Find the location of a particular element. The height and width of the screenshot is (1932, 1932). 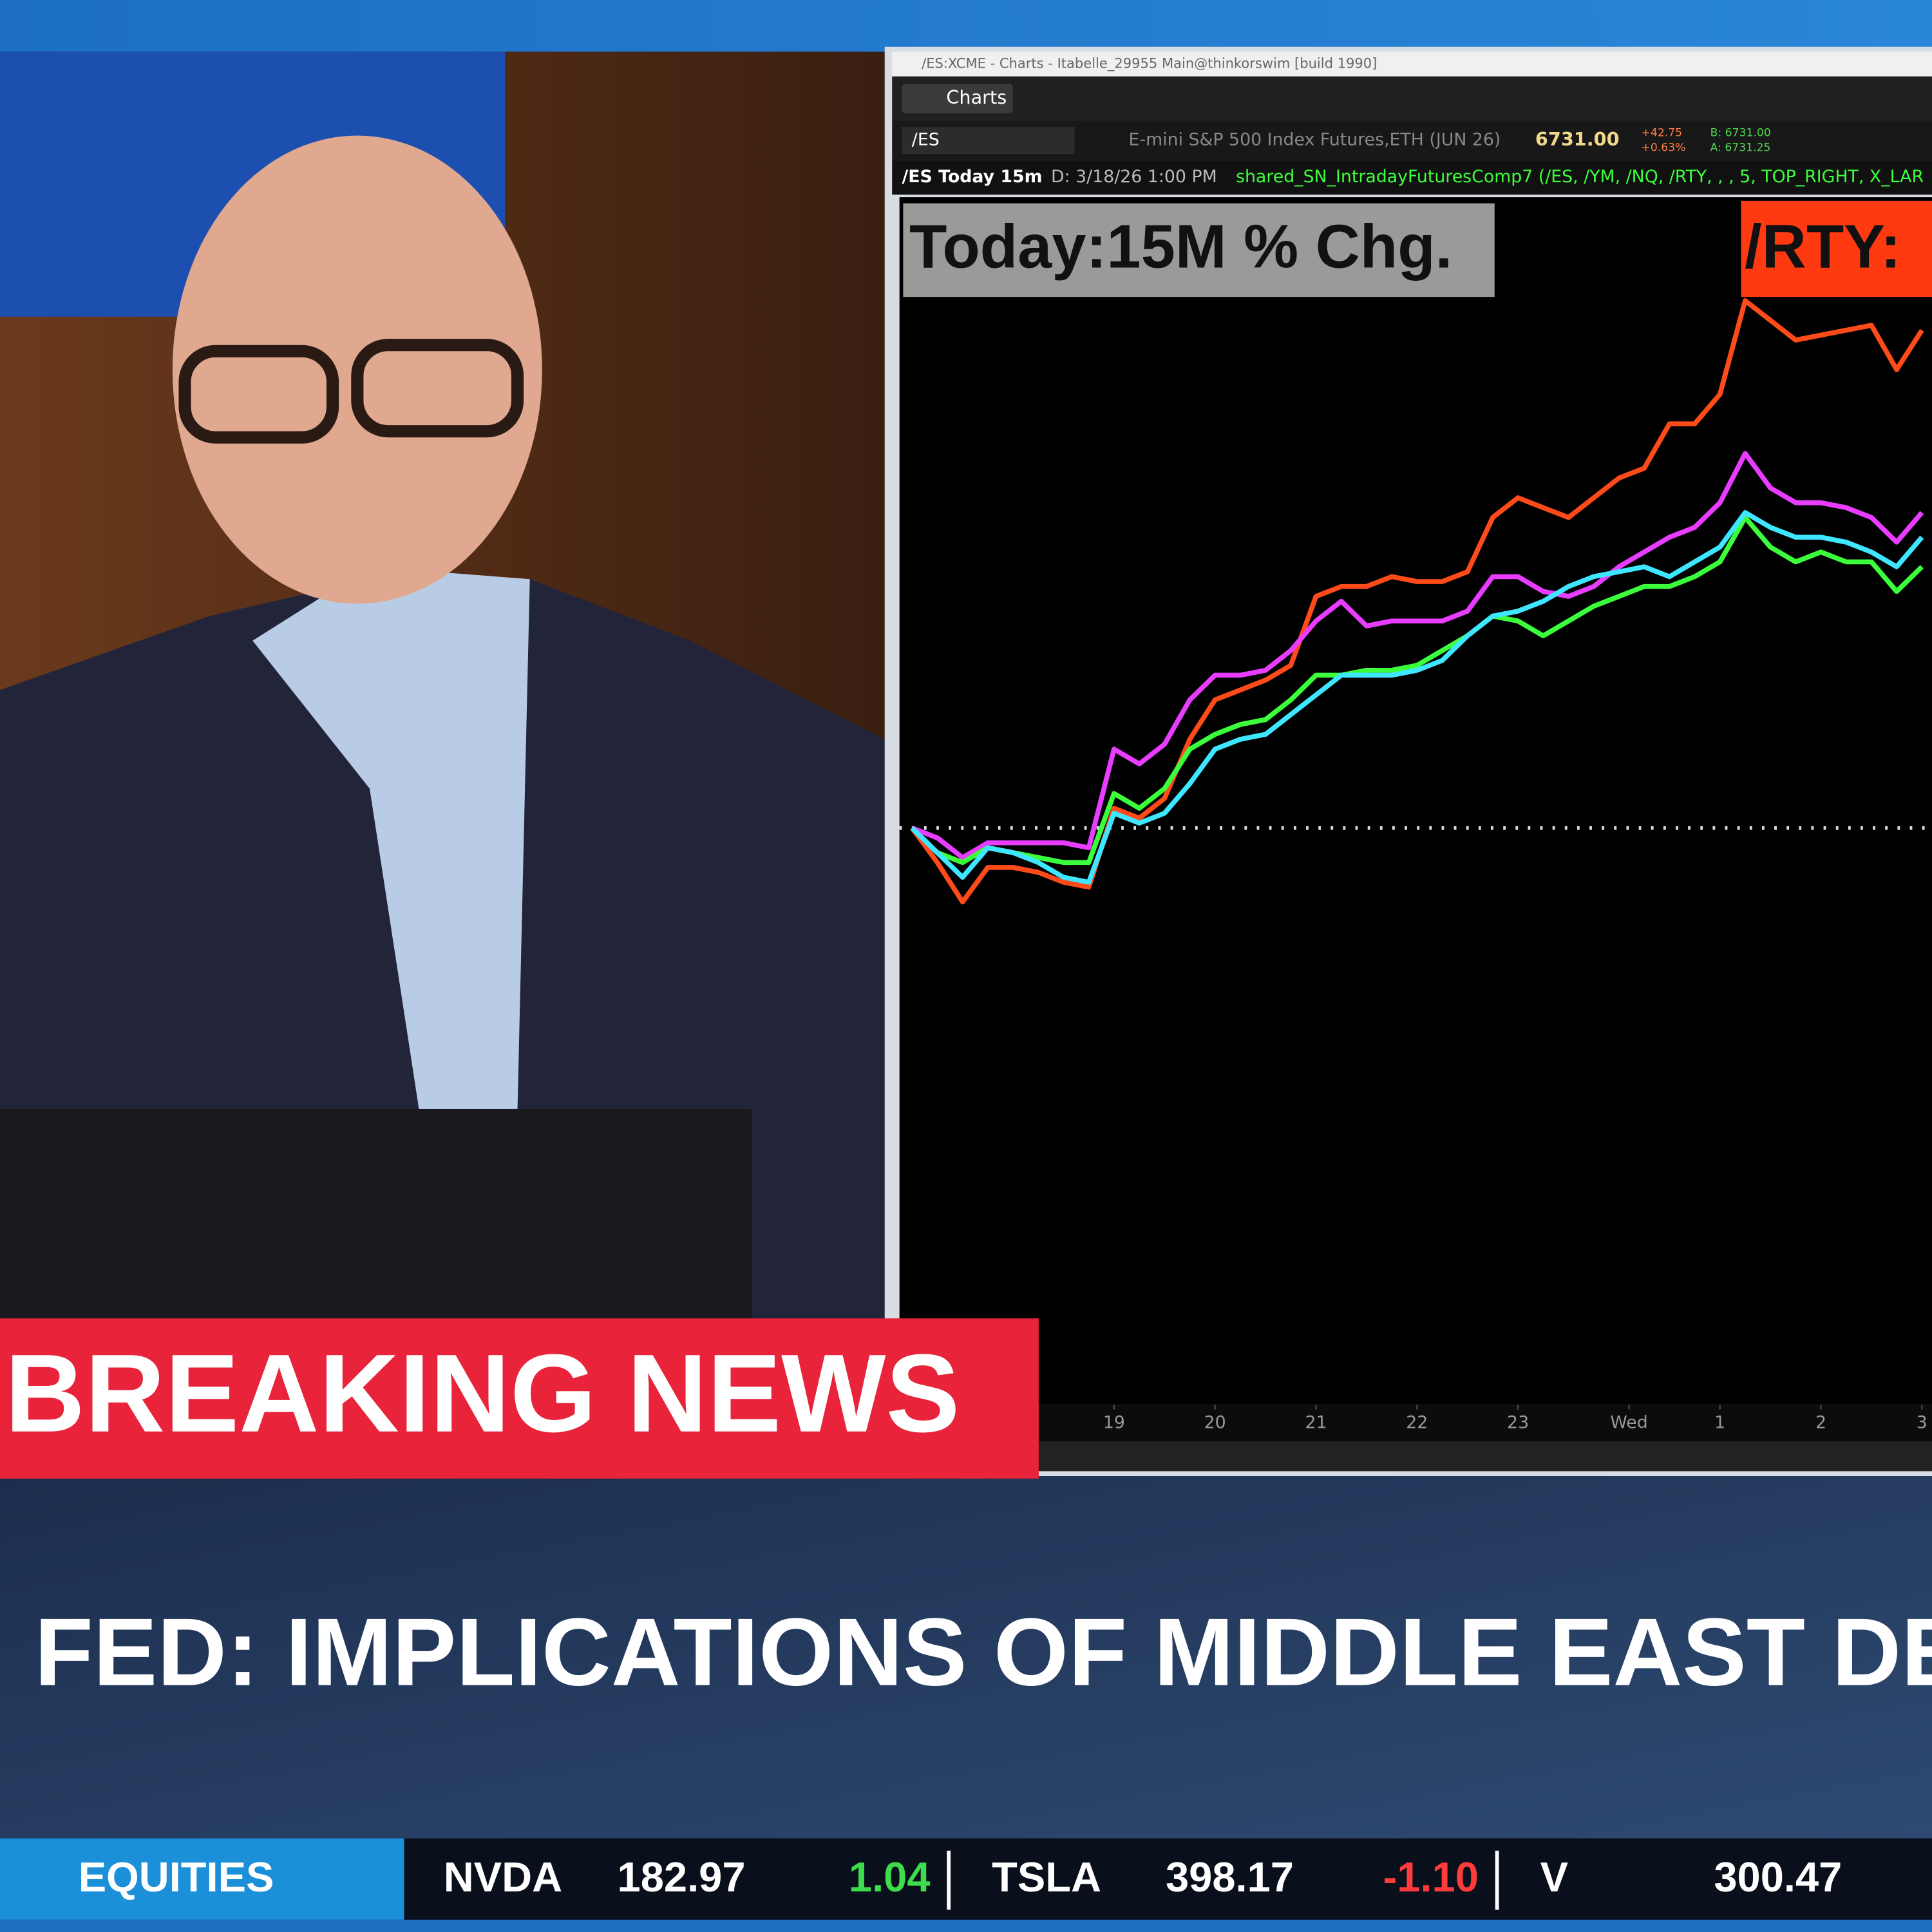

annotation-box is located at coordinates (1836, 249).